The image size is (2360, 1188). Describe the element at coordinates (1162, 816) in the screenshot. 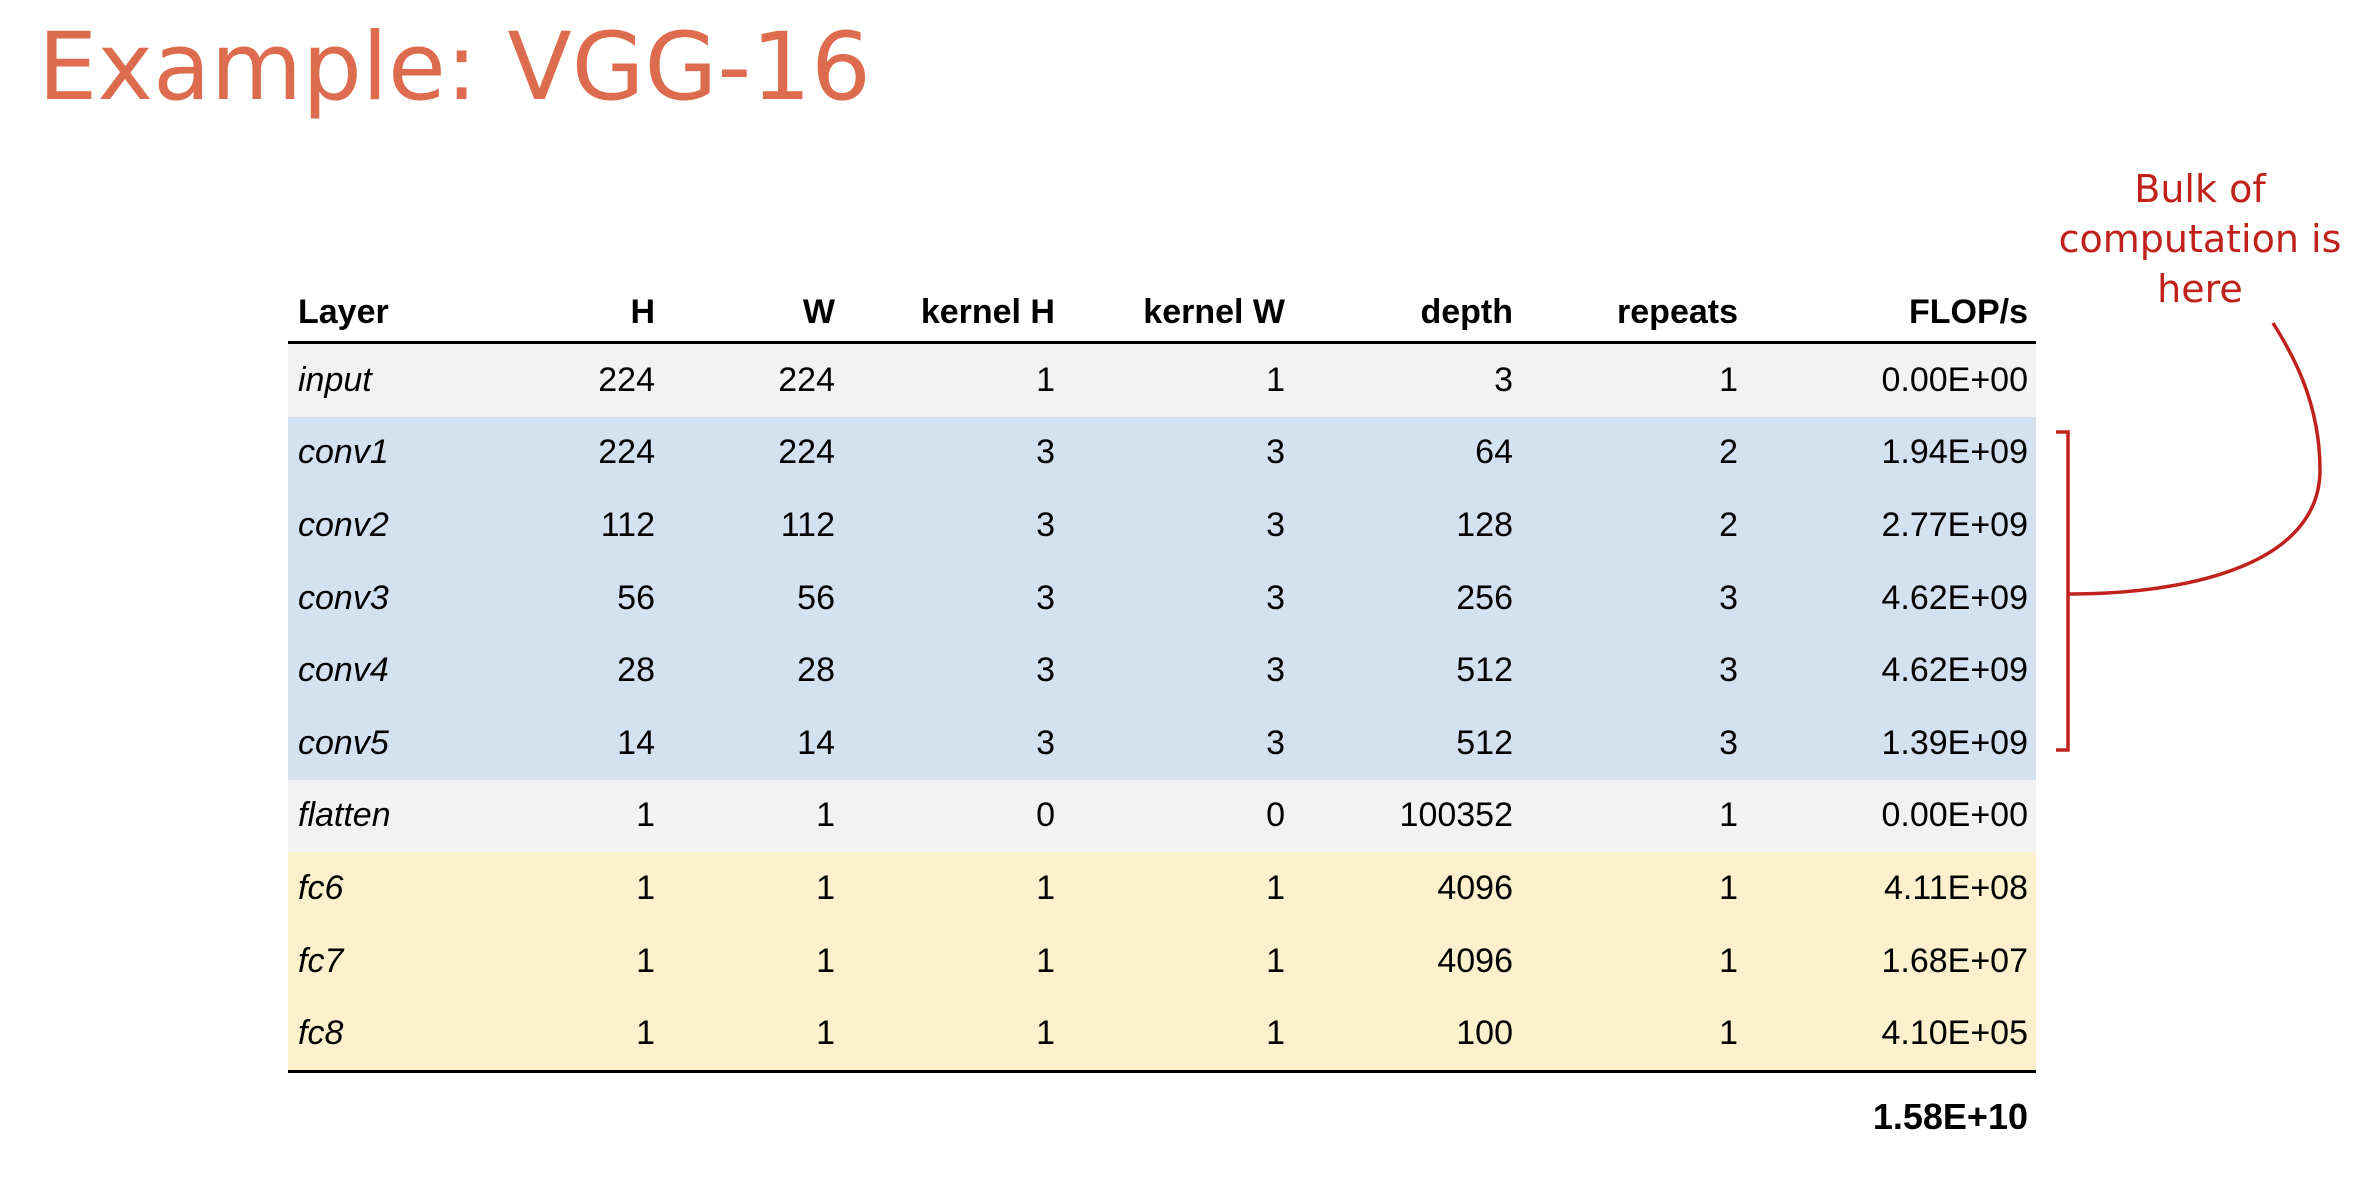

I see `table-row: flatten 1 1 0 0 100352 1 0.00E+00` at that location.